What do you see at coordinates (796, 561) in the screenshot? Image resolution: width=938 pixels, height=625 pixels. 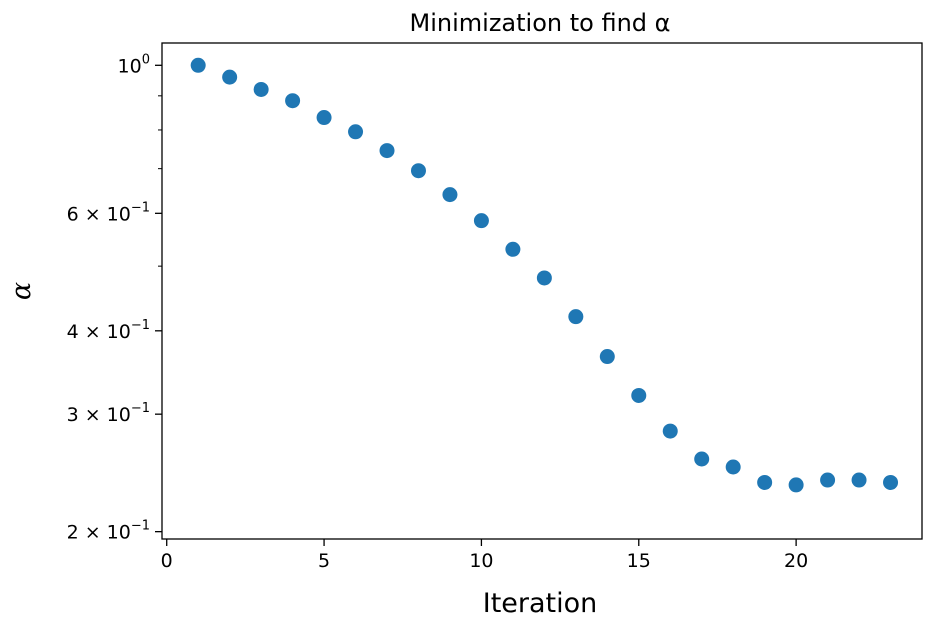 I see `x-tick-label: 20` at bounding box center [796, 561].